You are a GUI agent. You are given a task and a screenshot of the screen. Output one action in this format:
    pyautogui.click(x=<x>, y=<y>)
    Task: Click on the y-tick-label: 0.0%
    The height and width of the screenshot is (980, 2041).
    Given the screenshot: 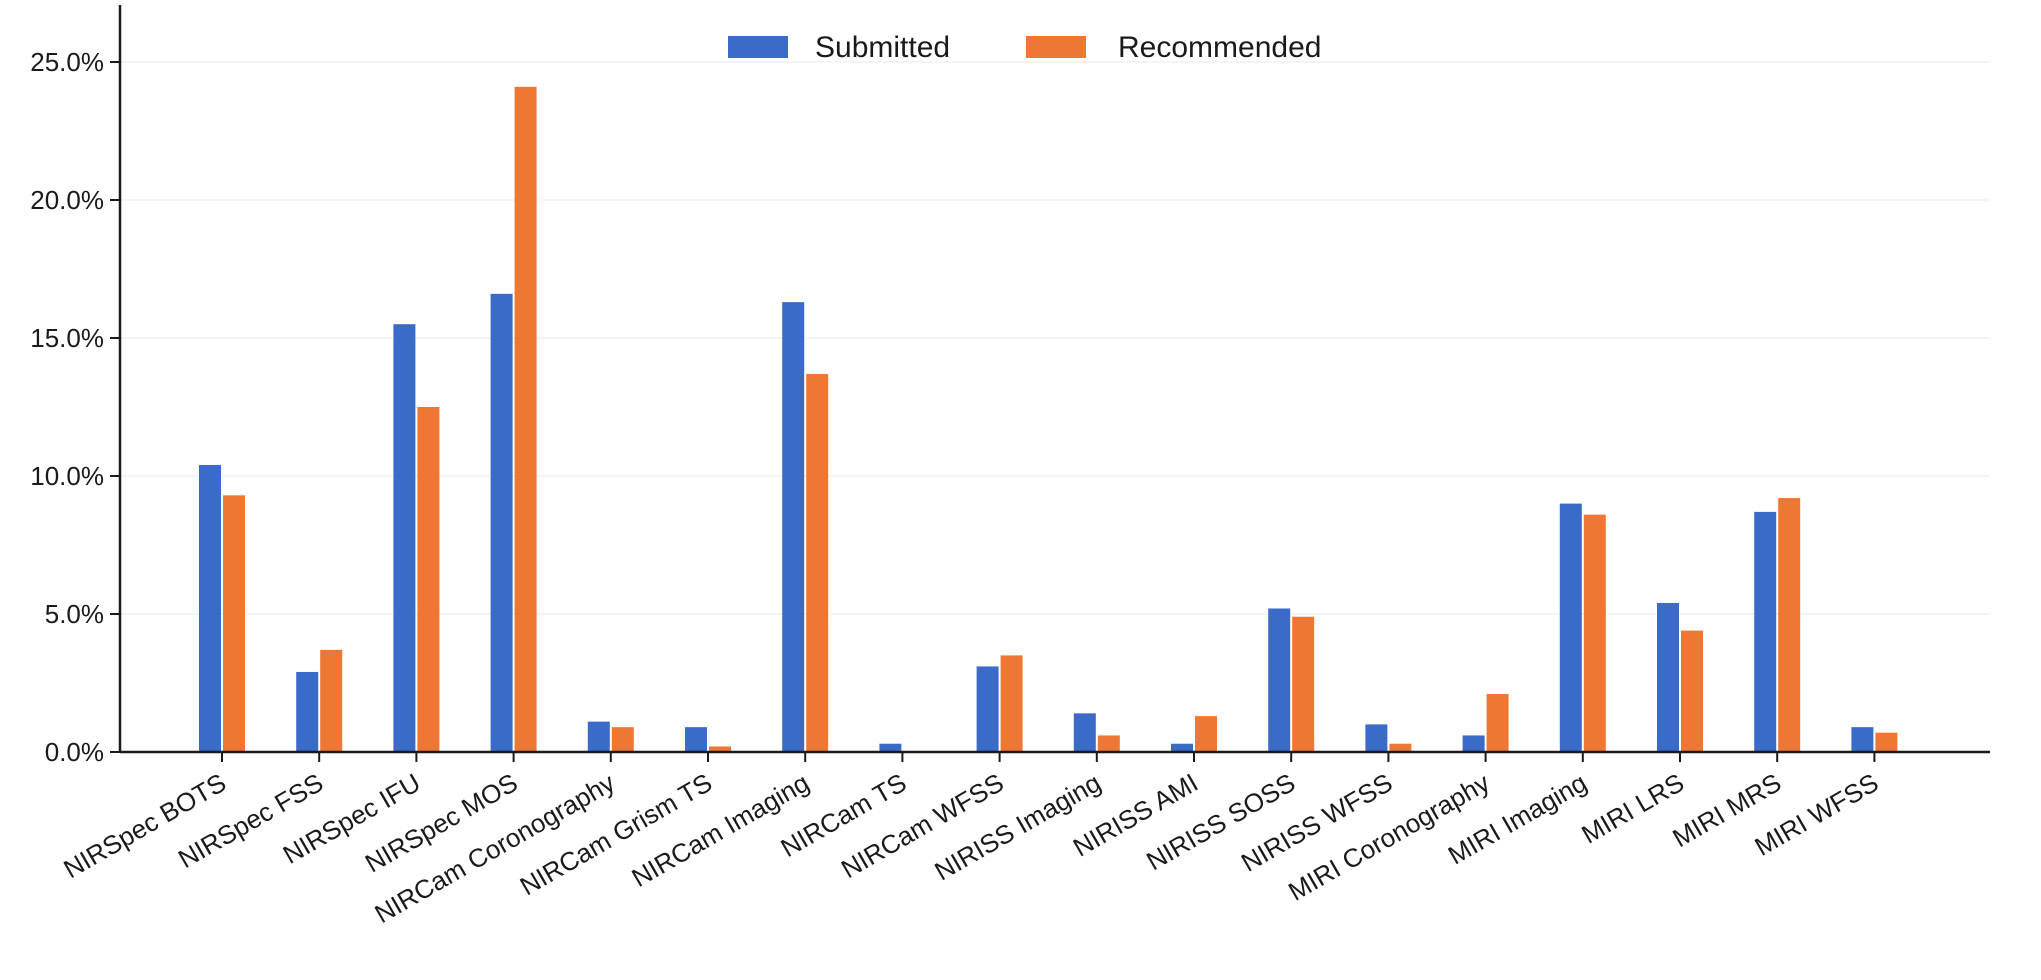 What is the action you would take?
    pyautogui.click(x=74, y=752)
    